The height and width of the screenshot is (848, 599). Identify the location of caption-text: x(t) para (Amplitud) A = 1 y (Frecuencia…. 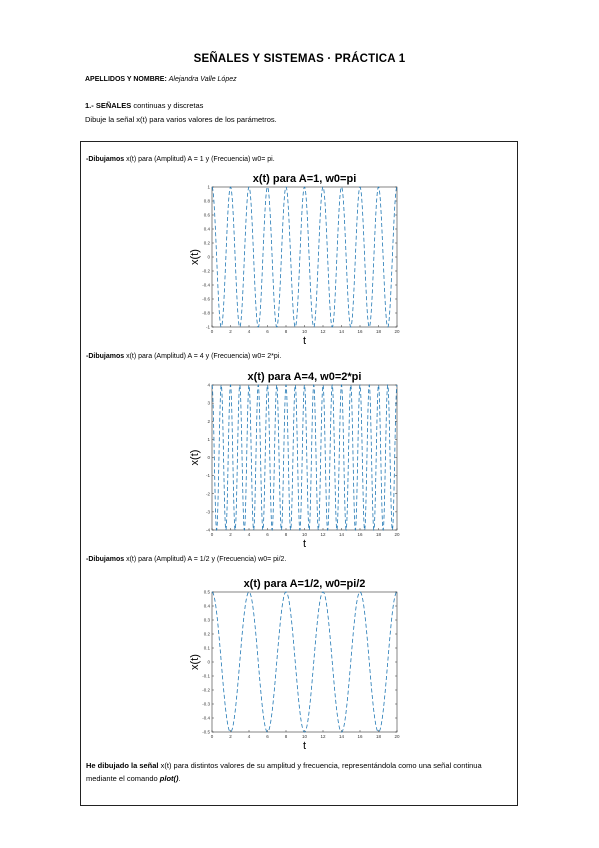
(199, 159).